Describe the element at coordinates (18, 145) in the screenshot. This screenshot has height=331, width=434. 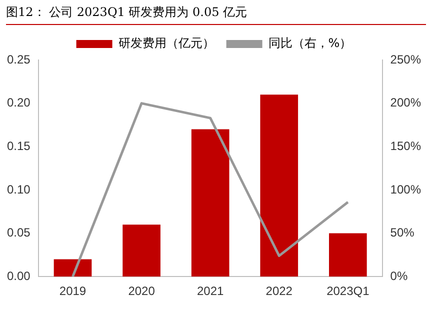
I see `y-tick-label: 0.15` at that location.